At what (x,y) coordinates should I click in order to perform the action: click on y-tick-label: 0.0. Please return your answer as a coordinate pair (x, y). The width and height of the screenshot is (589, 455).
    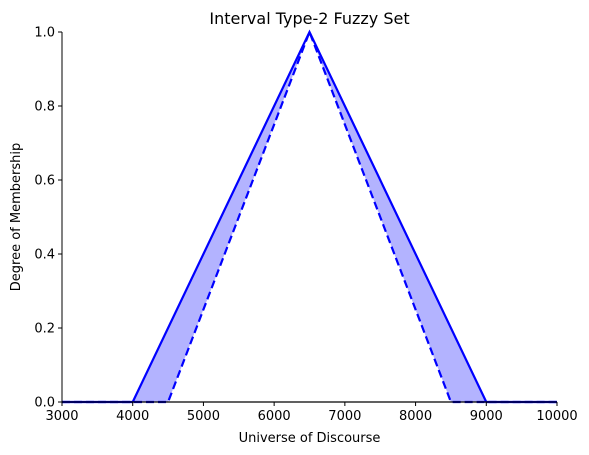
    Looking at the image, I should click on (44, 403).